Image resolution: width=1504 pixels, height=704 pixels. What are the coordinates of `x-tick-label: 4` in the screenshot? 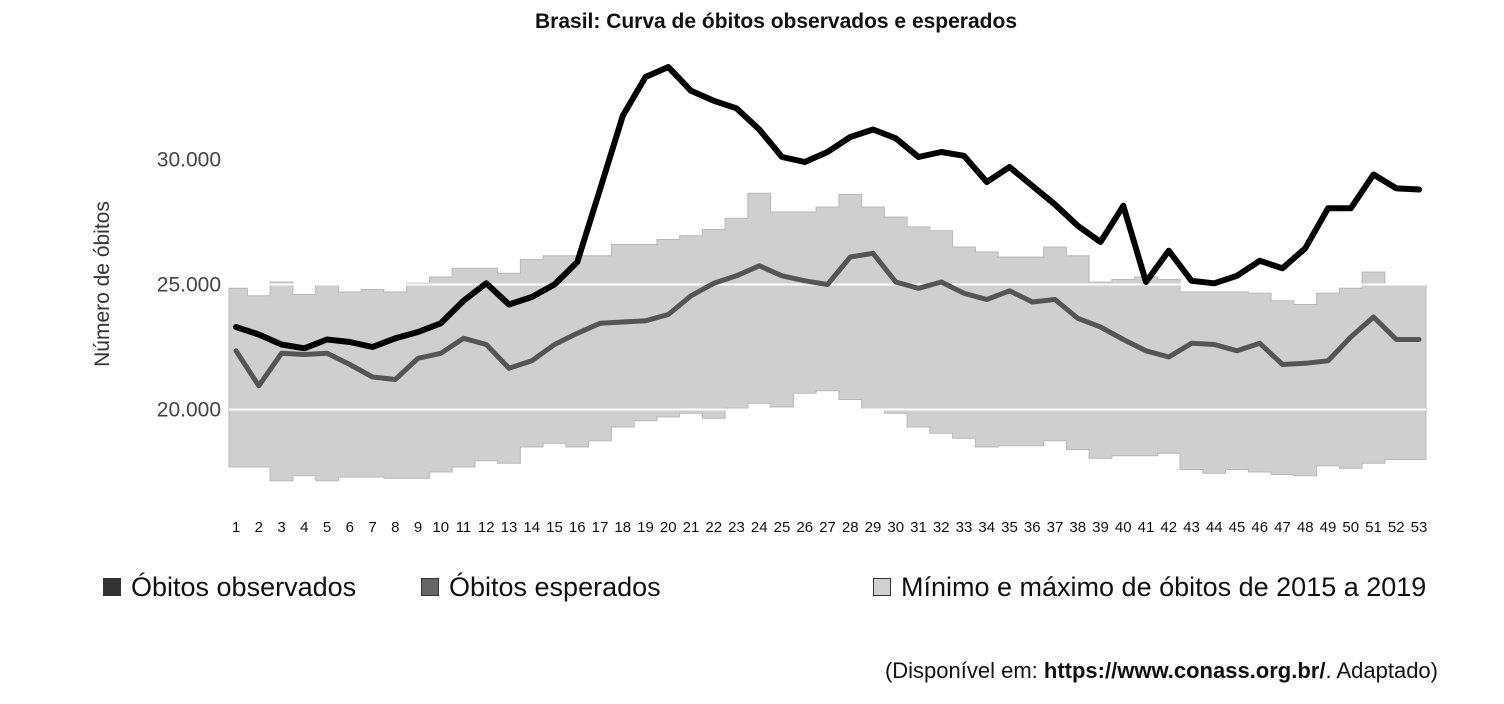 It's located at (304, 527).